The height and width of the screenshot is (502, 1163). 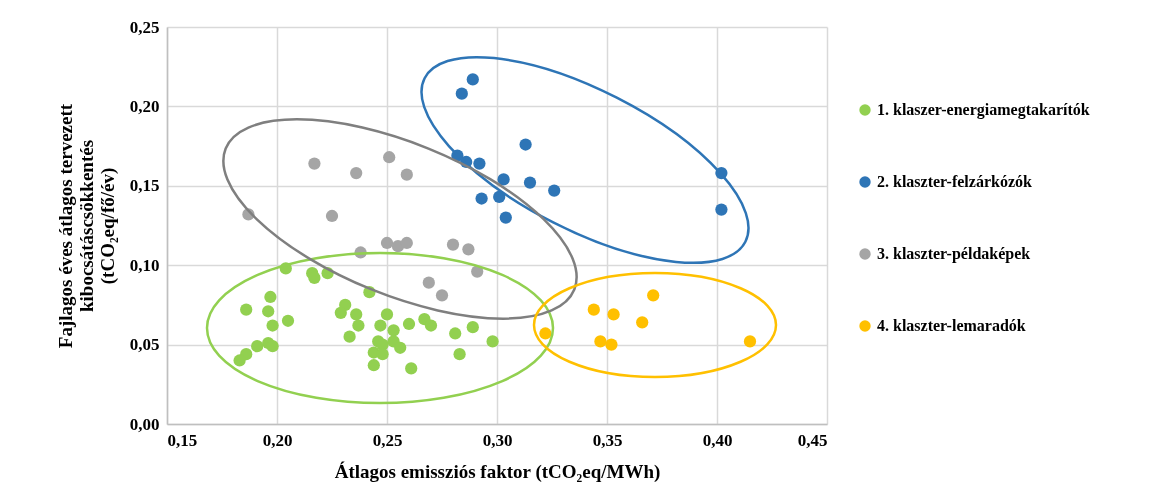 I want to click on y-tick-label: 0,05, so click(x=144, y=345).